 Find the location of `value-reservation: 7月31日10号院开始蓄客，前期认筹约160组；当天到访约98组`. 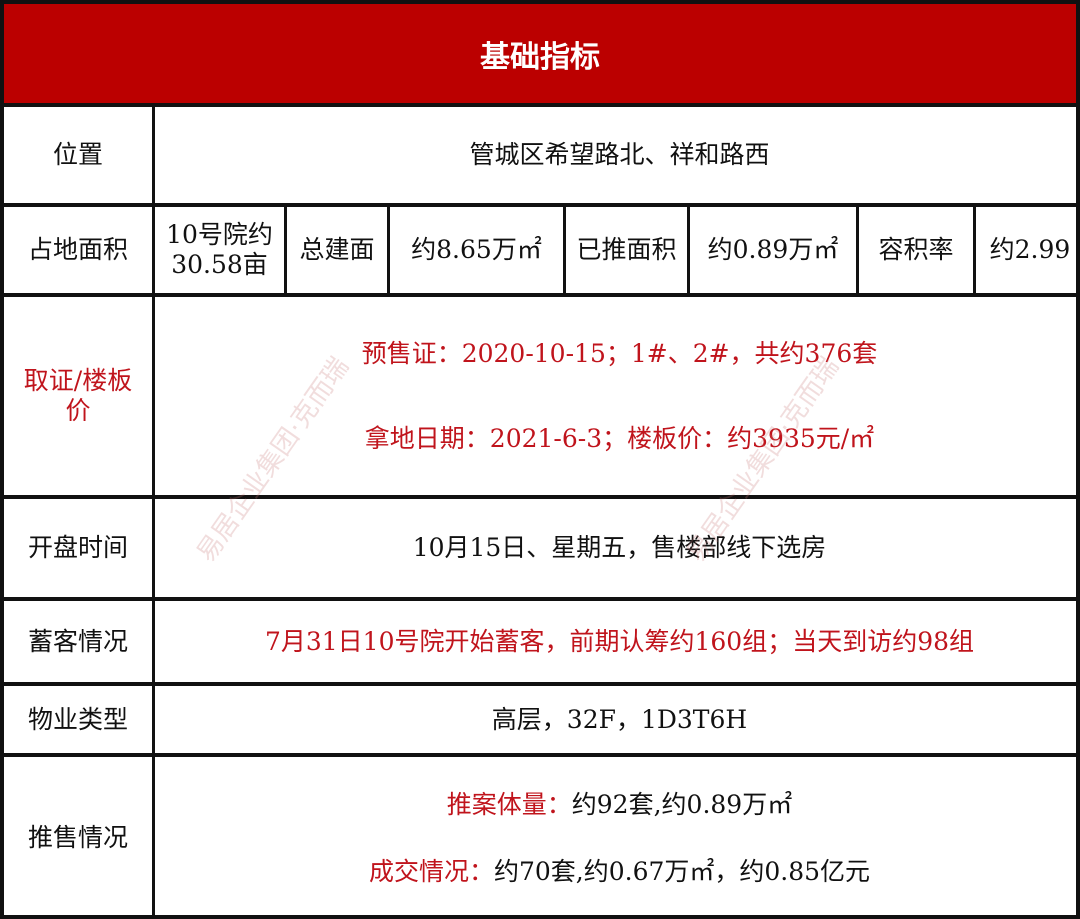

value-reservation: 7月31日10号院开始蓄客，前期认筹约160组；当天到访约98组 is located at coordinates (619, 641).